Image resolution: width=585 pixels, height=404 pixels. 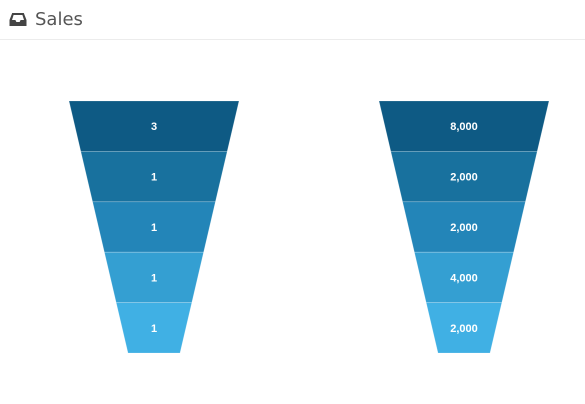 I want to click on inbox-icon, so click(x=18, y=20).